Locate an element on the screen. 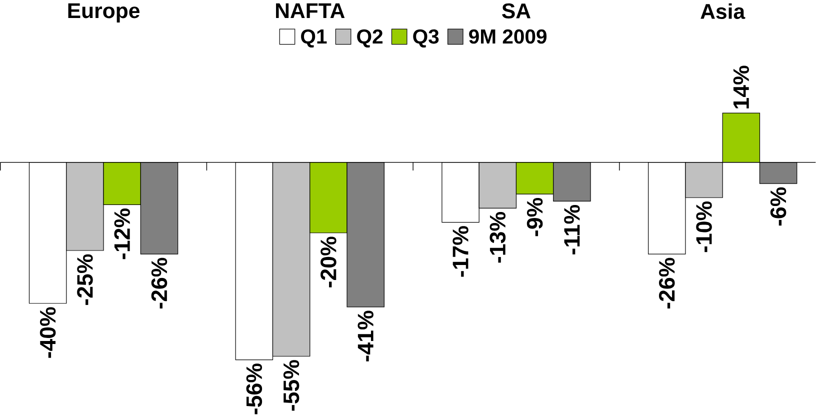 The width and height of the screenshot is (816, 418). data-label: -41% is located at coordinates (366, 336).